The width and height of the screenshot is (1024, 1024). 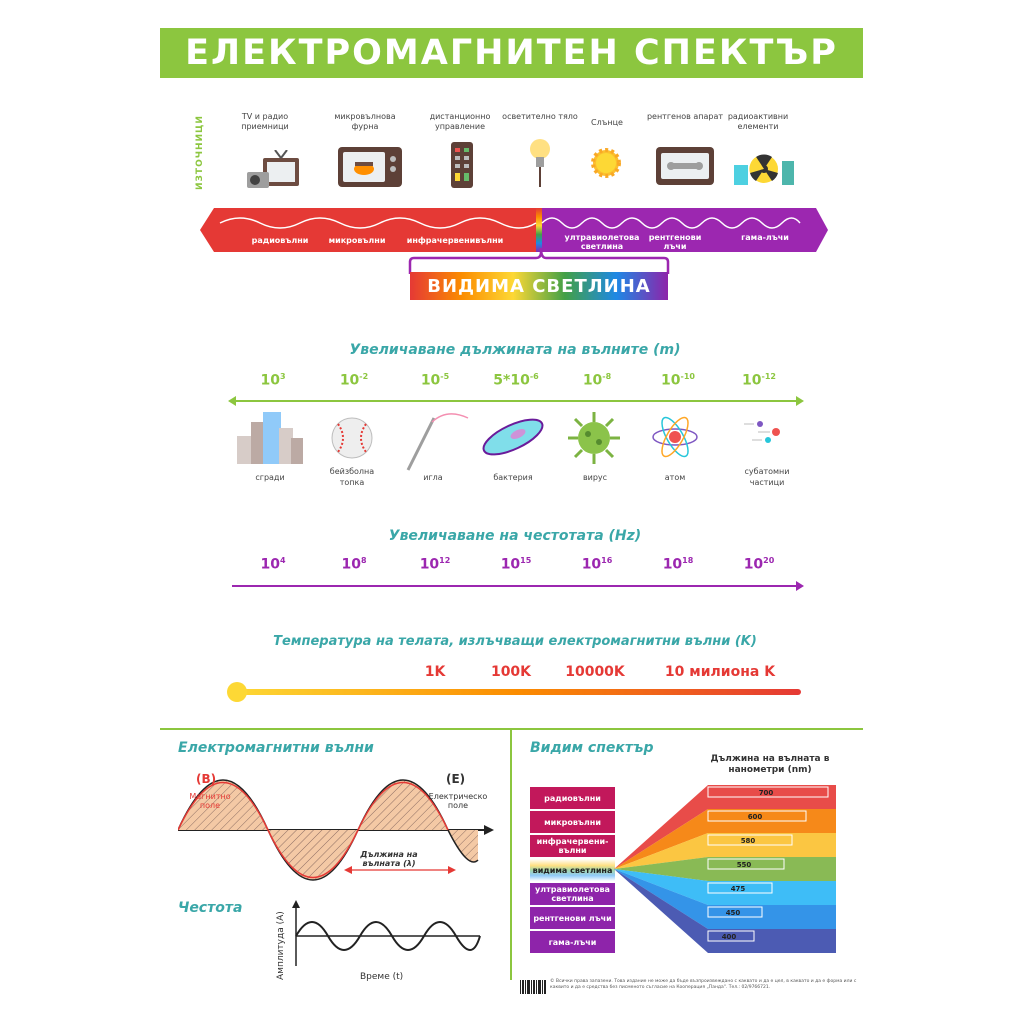 I want to click on wavelength-value: 10-8, so click(x=597, y=380).